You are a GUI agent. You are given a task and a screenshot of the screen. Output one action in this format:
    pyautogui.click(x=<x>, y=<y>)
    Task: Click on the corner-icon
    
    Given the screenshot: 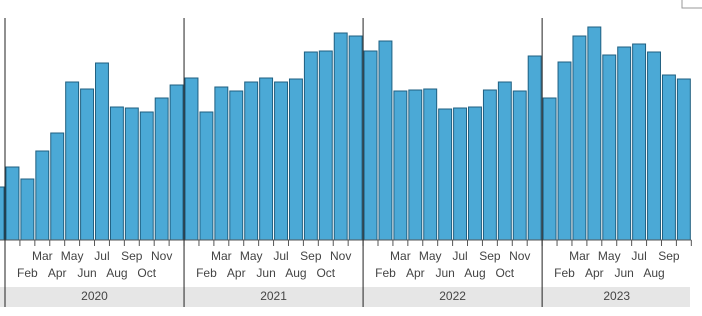 What is the action you would take?
    pyautogui.click(x=691, y=4)
    